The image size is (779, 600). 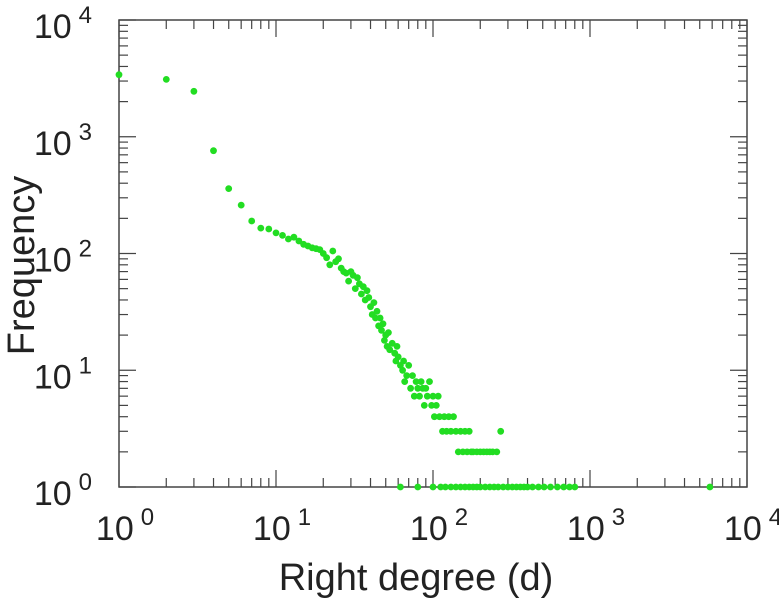 I want to click on x-tick-label: 10 0, so click(x=125, y=526).